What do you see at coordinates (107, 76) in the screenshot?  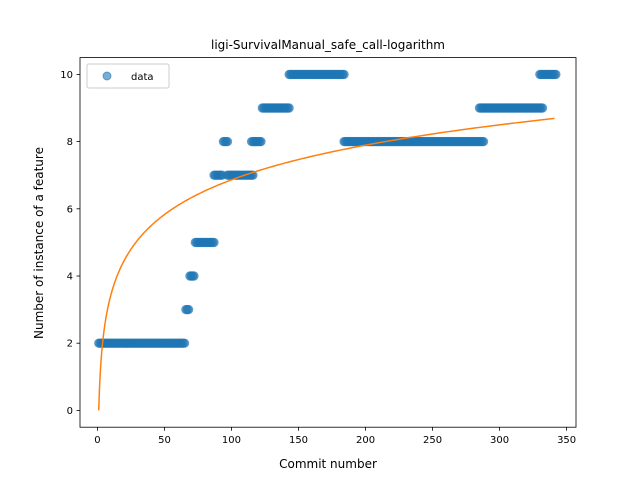 I see `legend-marker-data` at bounding box center [107, 76].